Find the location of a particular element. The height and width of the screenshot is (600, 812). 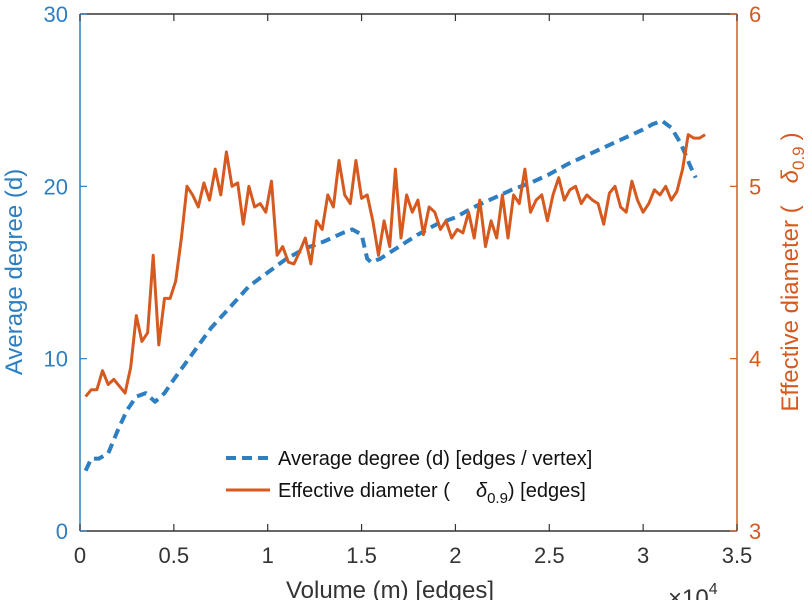

right-axis-title-prefix: Effective diameter ( is located at coordinates (790, 308).